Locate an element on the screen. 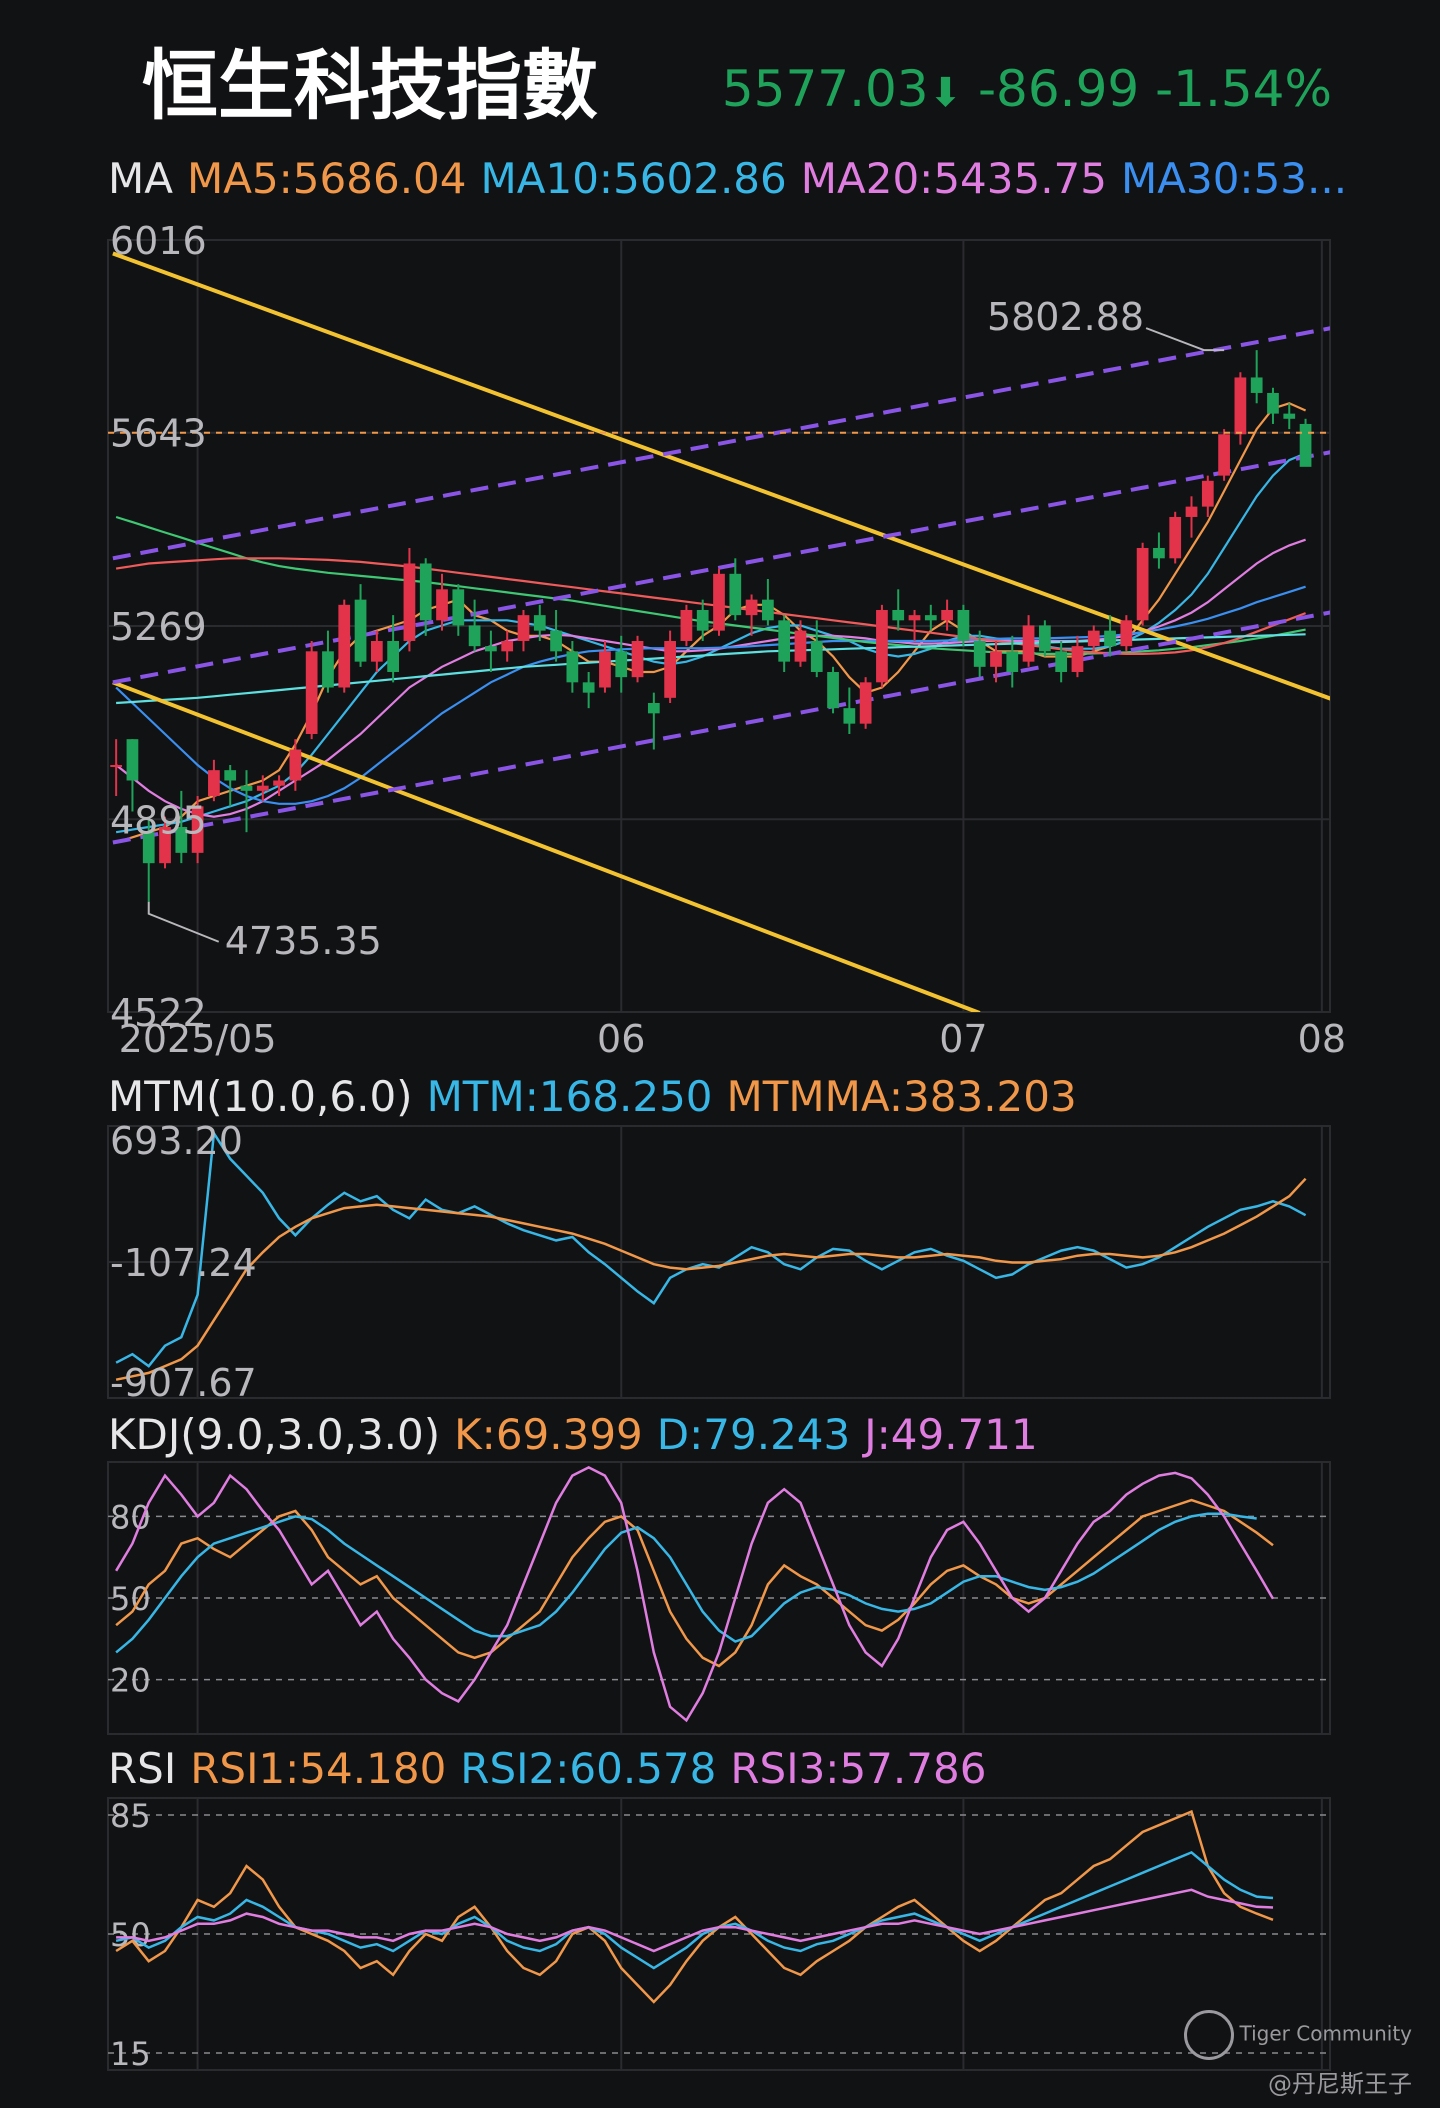 The image size is (1440, 2108). mtm-y-tick: -907.67 is located at coordinates (183, 1383).